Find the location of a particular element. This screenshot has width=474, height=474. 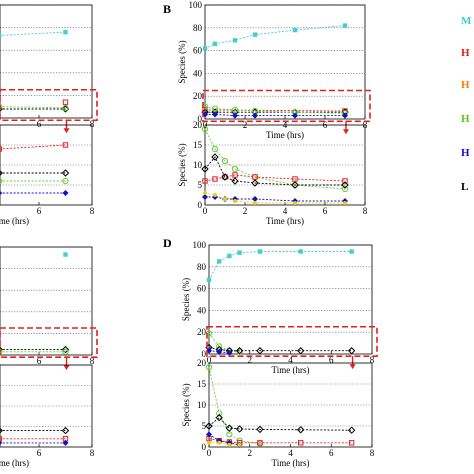

panel-label-d: D is located at coordinates (167, 243).